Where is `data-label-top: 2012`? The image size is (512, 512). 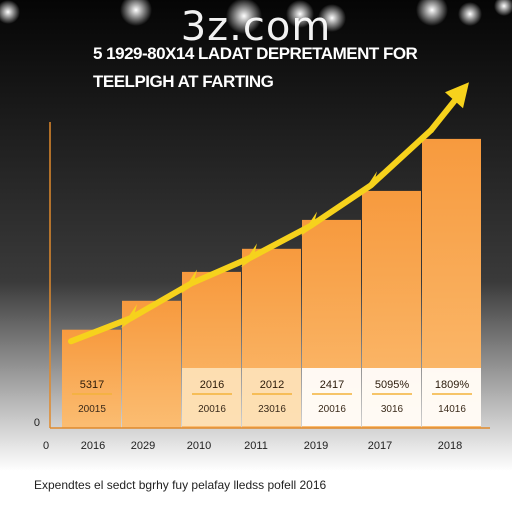 data-label-top: 2012 is located at coordinates (272, 385).